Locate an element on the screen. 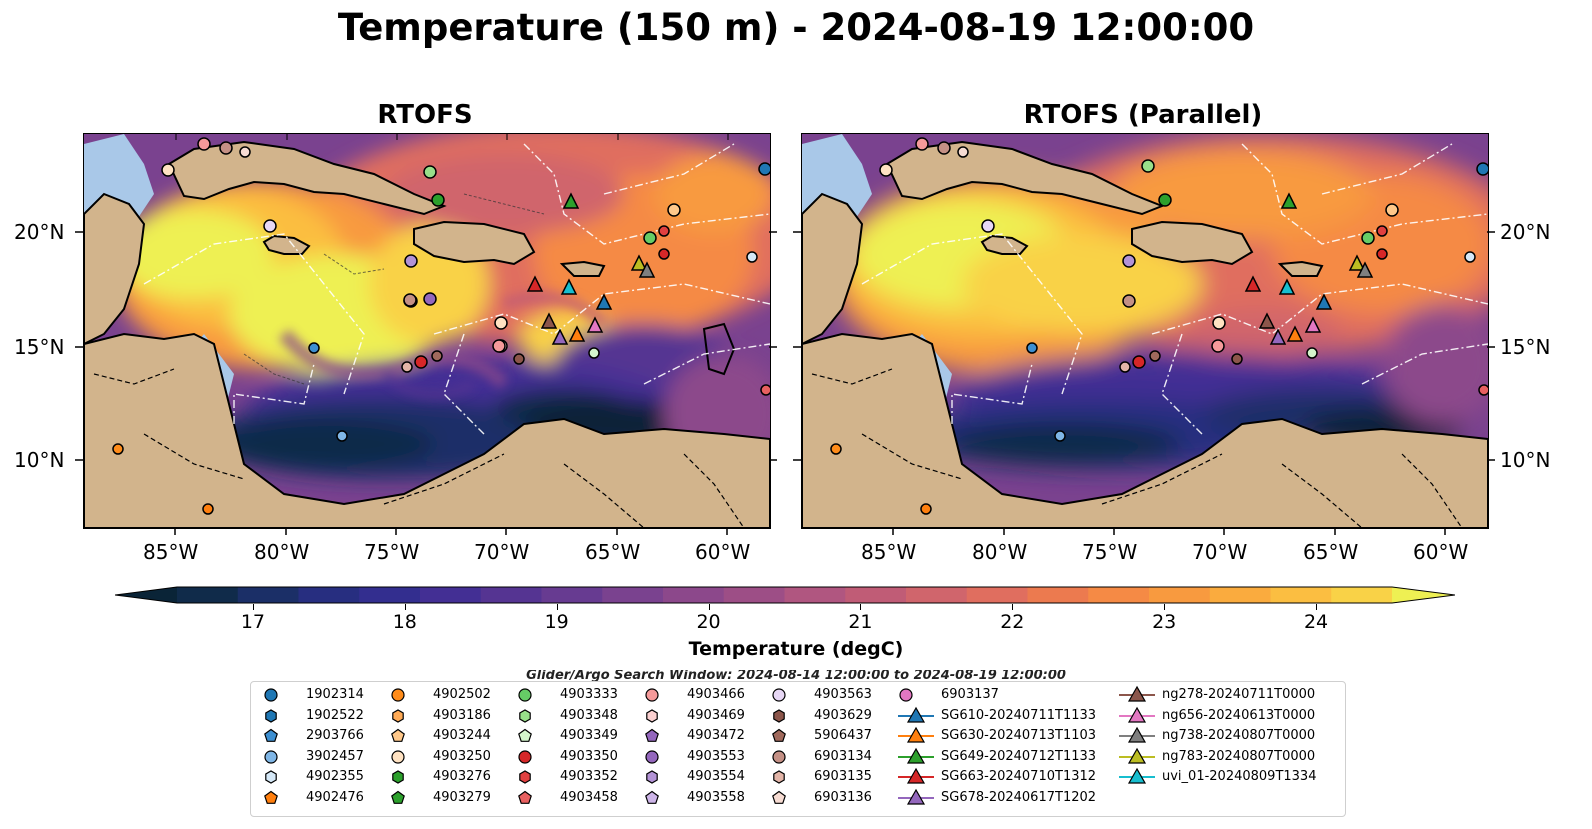  lon-tick-right-1: 80°W is located at coordinates (1000, 552).